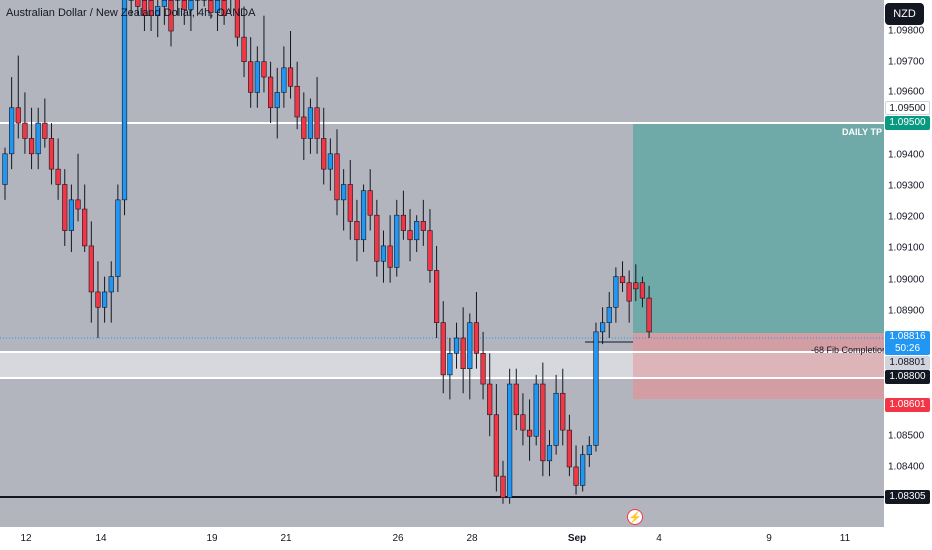  Describe the element at coordinates (758, 228) in the screenshot. I see `target-zone` at that location.